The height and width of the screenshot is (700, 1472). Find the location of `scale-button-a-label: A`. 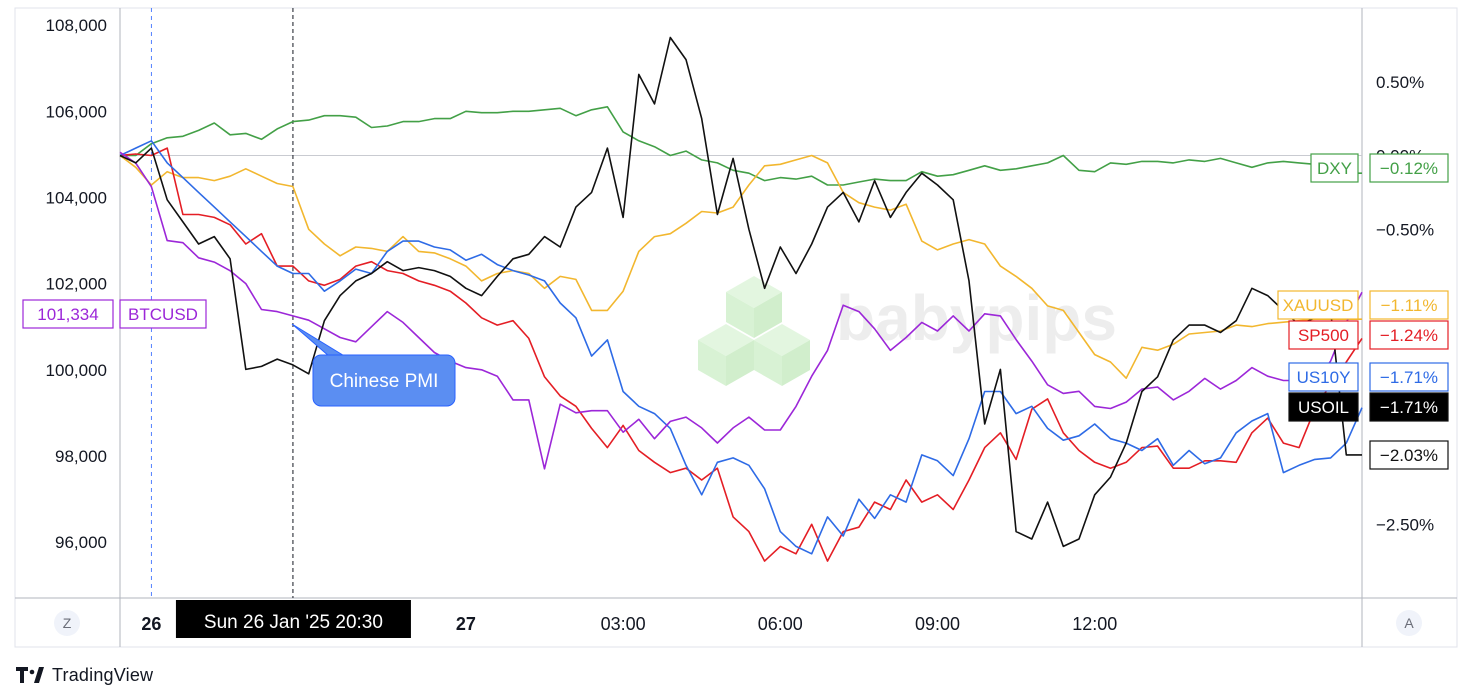

scale-button-a-label: A is located at coordinates (1409, 623).